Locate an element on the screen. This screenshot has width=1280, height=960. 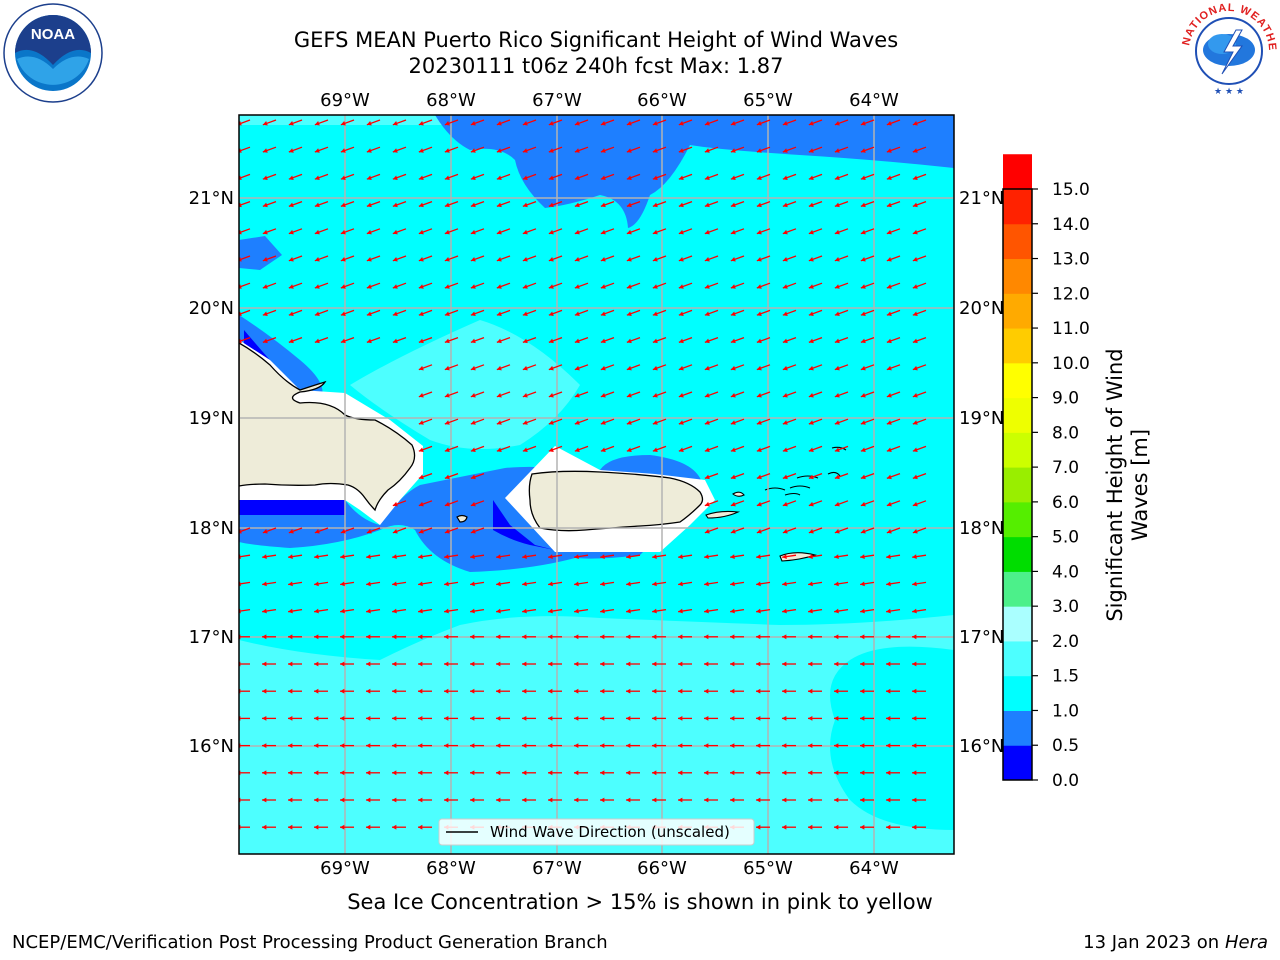
lat-tick-label-right: 21°N is located at coordinates (981, 198).